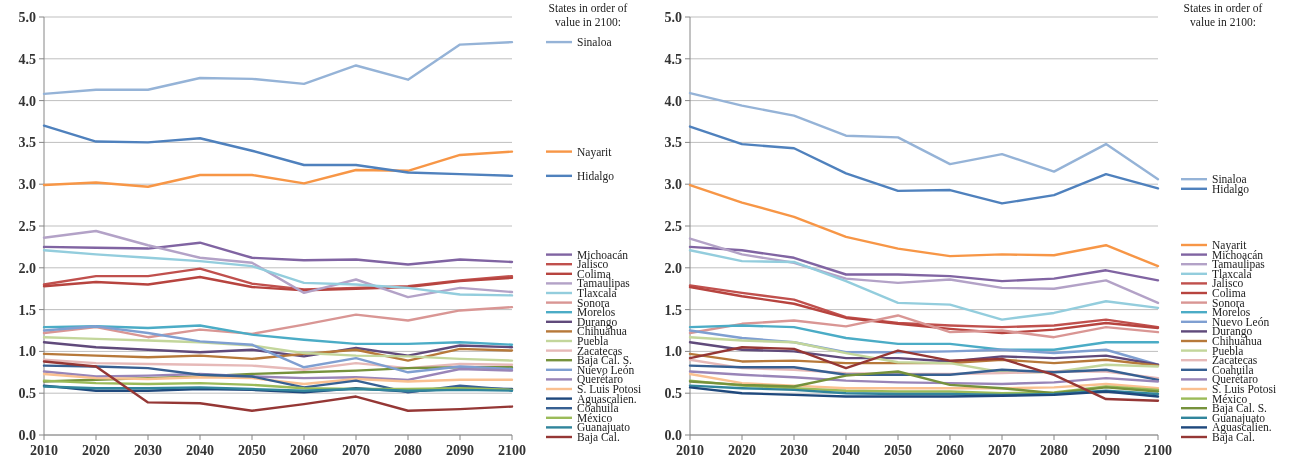 Image resolution: width=1293 pixels, height=472 pixels. I want to click on legend-label: Sinaloa, so click(594, 42).